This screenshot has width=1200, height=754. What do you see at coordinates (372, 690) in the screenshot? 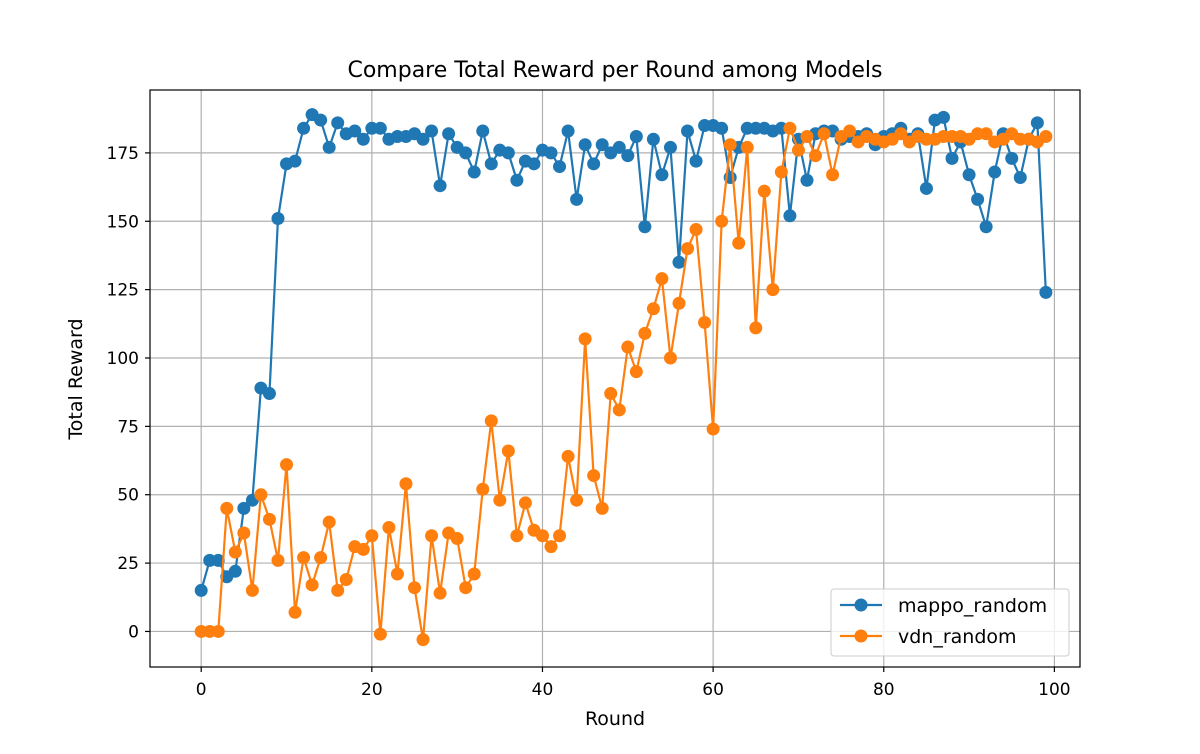
I see `x-tick-label: 20` at bounding box center [372, 690].